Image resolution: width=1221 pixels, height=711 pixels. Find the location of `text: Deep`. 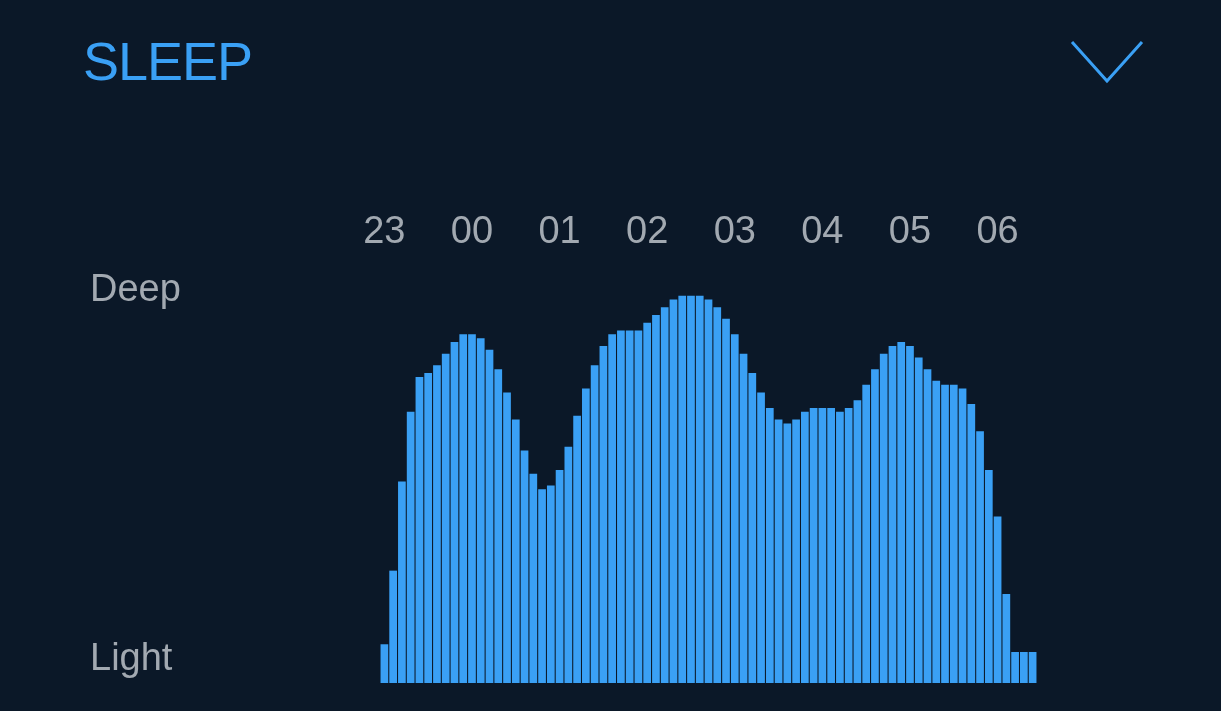

text: Deep is located at coordinates (135, 288).